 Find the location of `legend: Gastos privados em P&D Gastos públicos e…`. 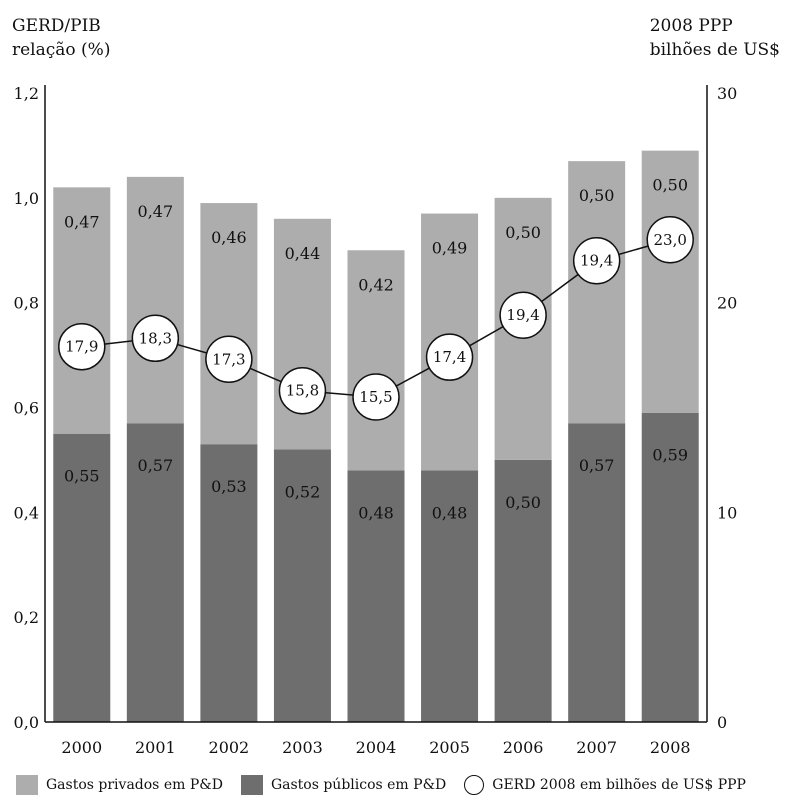

legend: Gastos privados em P&D Gastos públicos e… is located at coordinates (381, 785).